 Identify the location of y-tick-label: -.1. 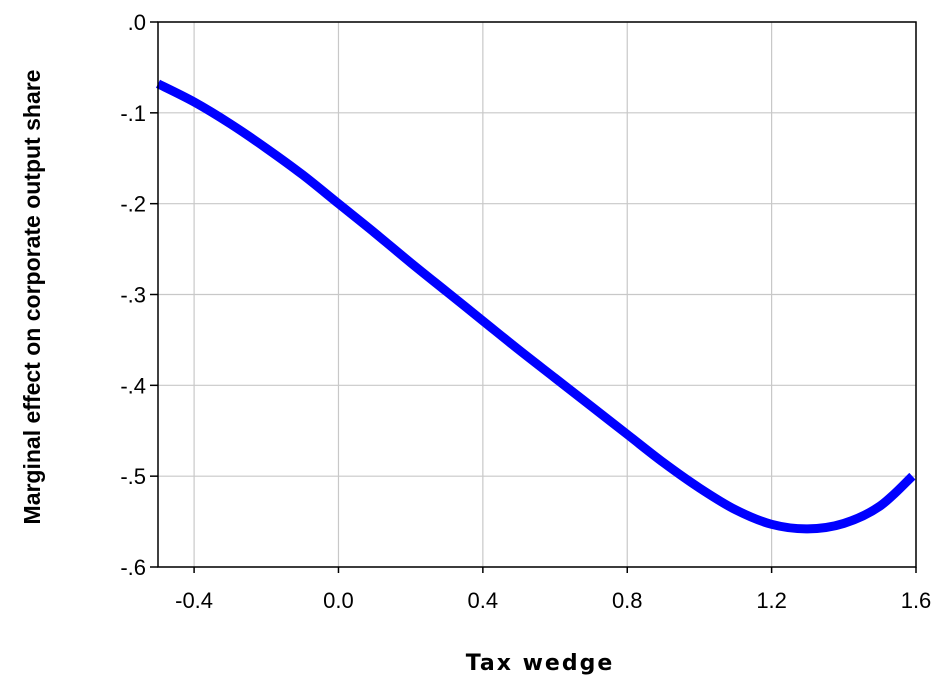
(133, 113).